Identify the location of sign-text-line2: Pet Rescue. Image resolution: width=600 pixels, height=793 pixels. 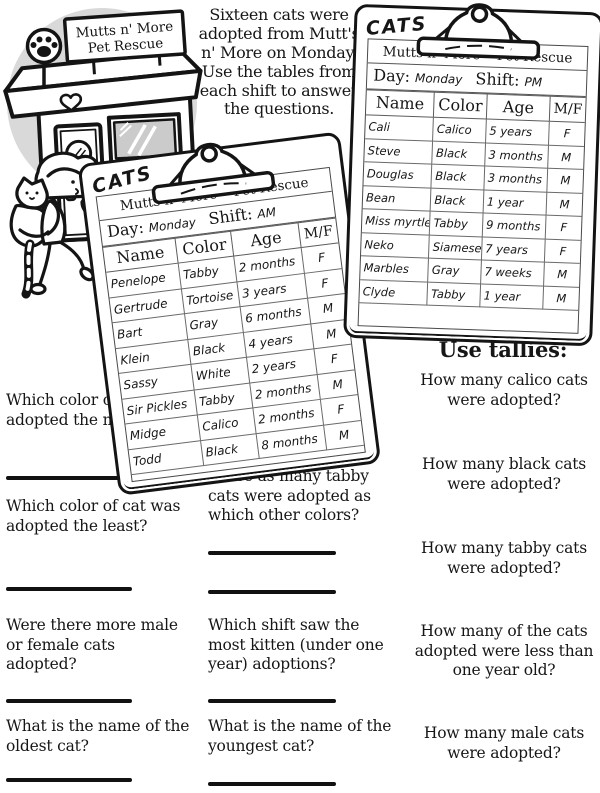
(125, 45).